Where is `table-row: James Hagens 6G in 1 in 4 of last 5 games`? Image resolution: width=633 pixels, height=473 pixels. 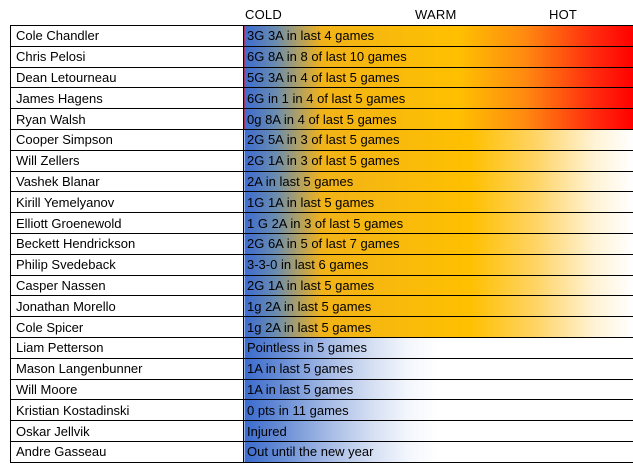 table-row: James Hagens 6G in 1 in 4 of last 5 games is located at coordinates (321, 98).